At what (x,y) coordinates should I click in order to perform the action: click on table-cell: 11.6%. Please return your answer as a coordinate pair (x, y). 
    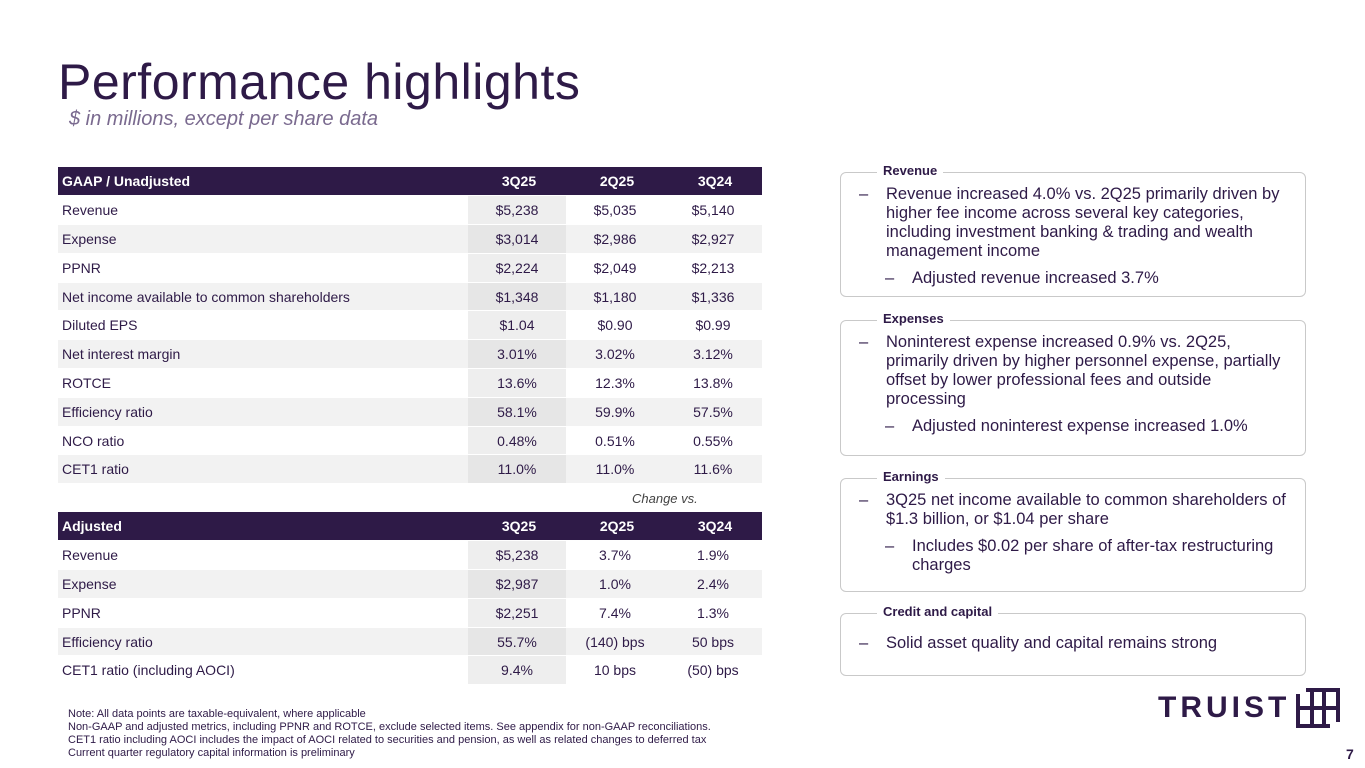
    Looking at the image, I should click on (713, 469).